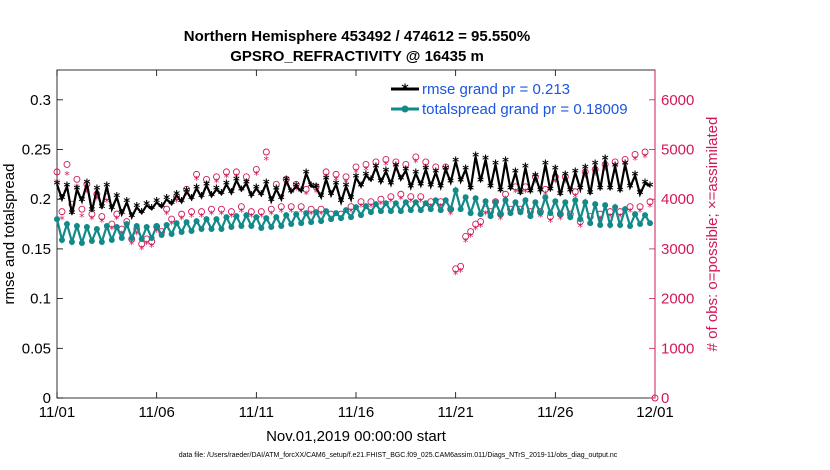 This screenshot has width=830, height=470. I want to click on y-left-tick-label: 0.15, so click(36, 249).